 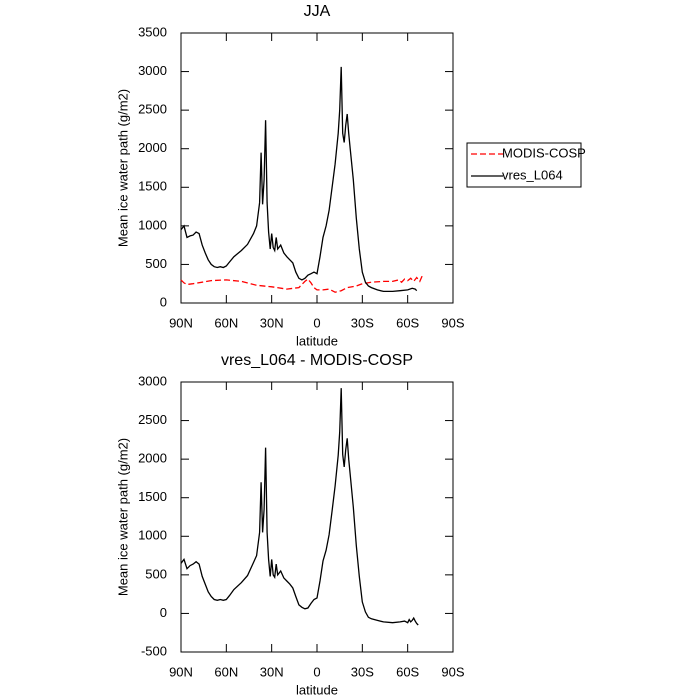 I want to click on chart-title: JJA, so click(x=317, y=11).